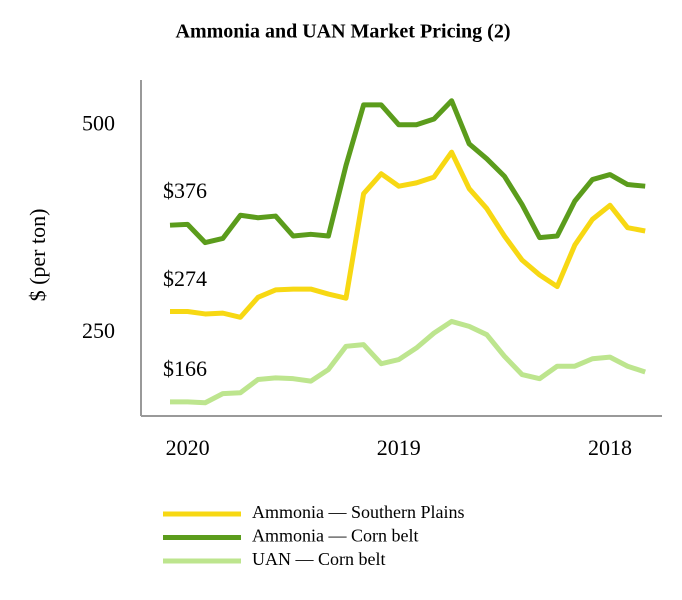 This screenshot has width=682, height=600. What do you see at coordinates (37, 255) in the screenshot?
I see `y-axis-label: $ (per ton)` at bounding box center [37, 255].